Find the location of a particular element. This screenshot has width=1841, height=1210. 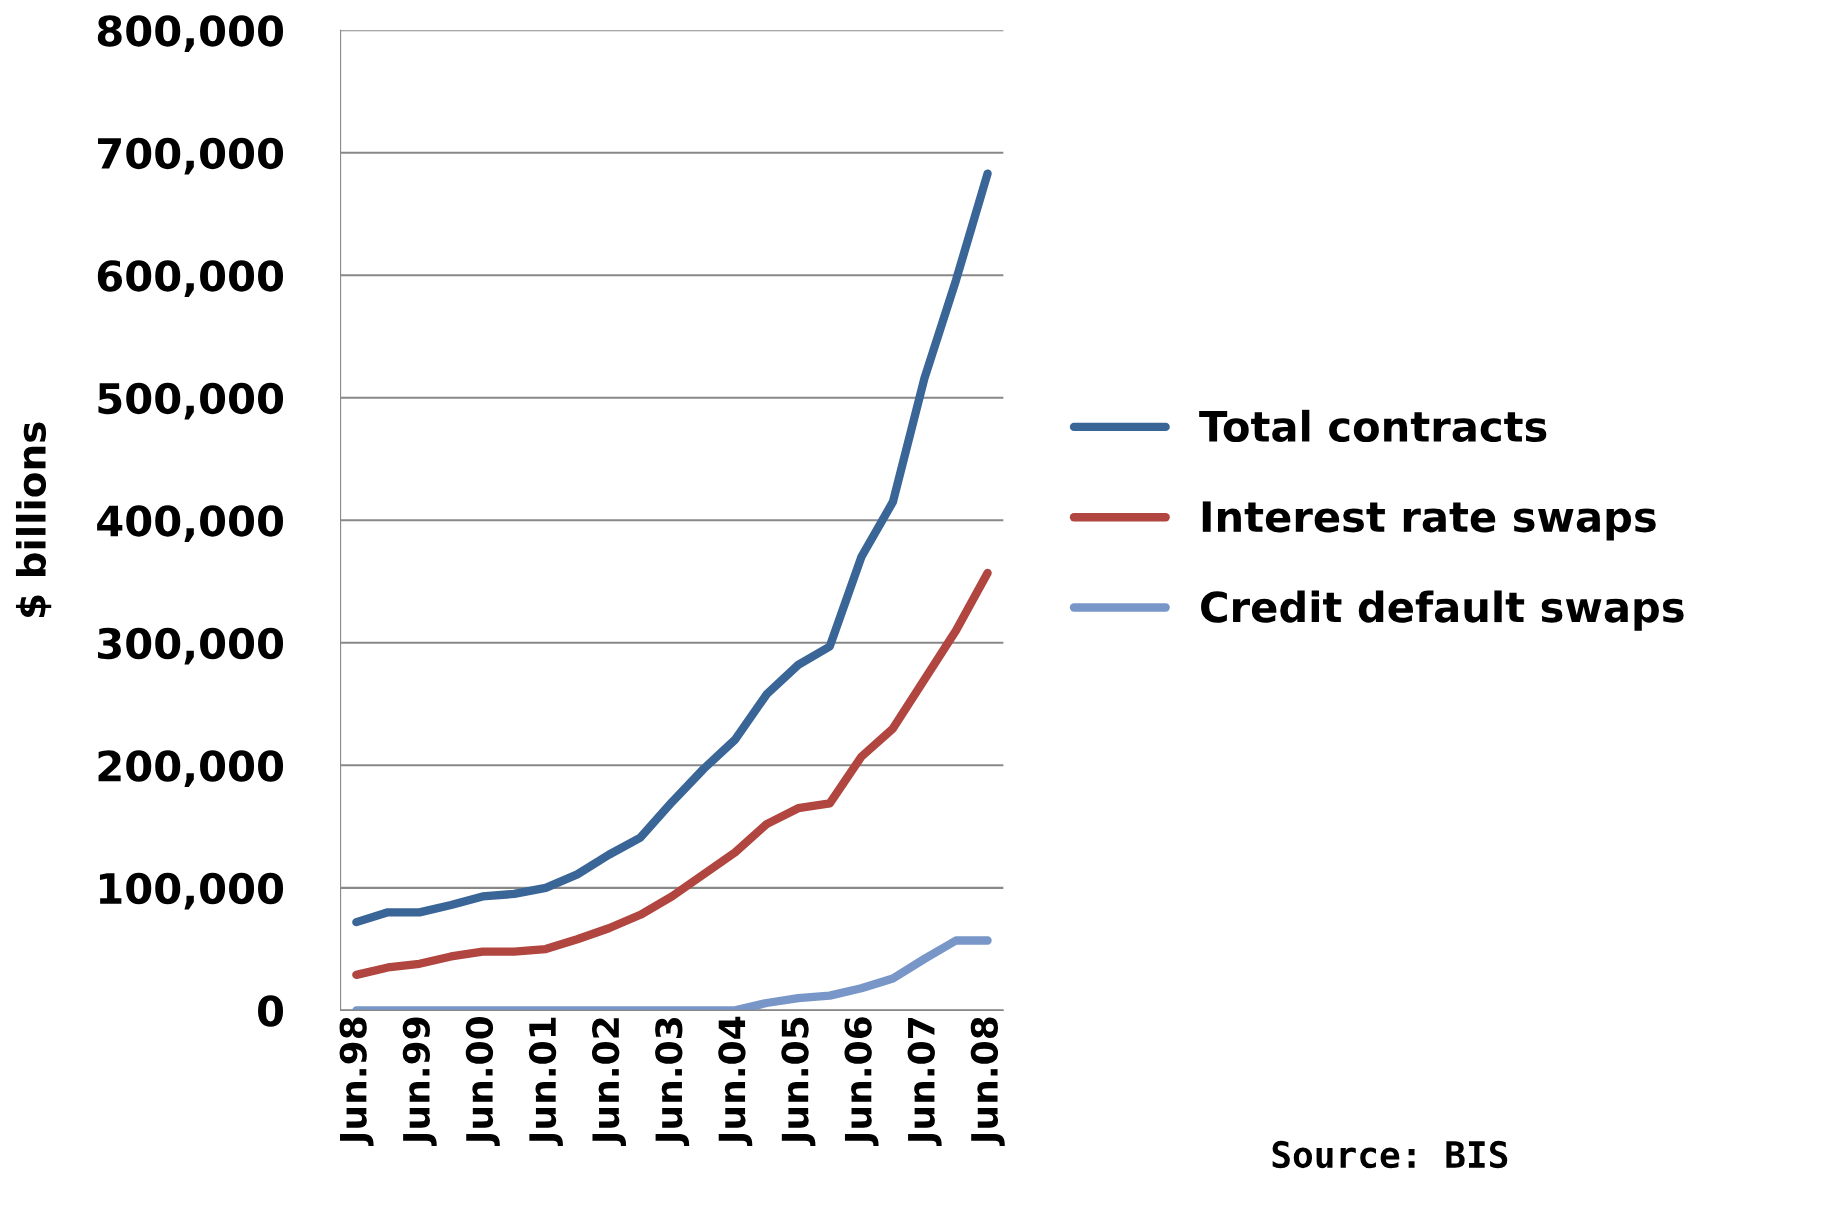

x-tick-label: Jun.06 is located at coordinates (861, 1082).